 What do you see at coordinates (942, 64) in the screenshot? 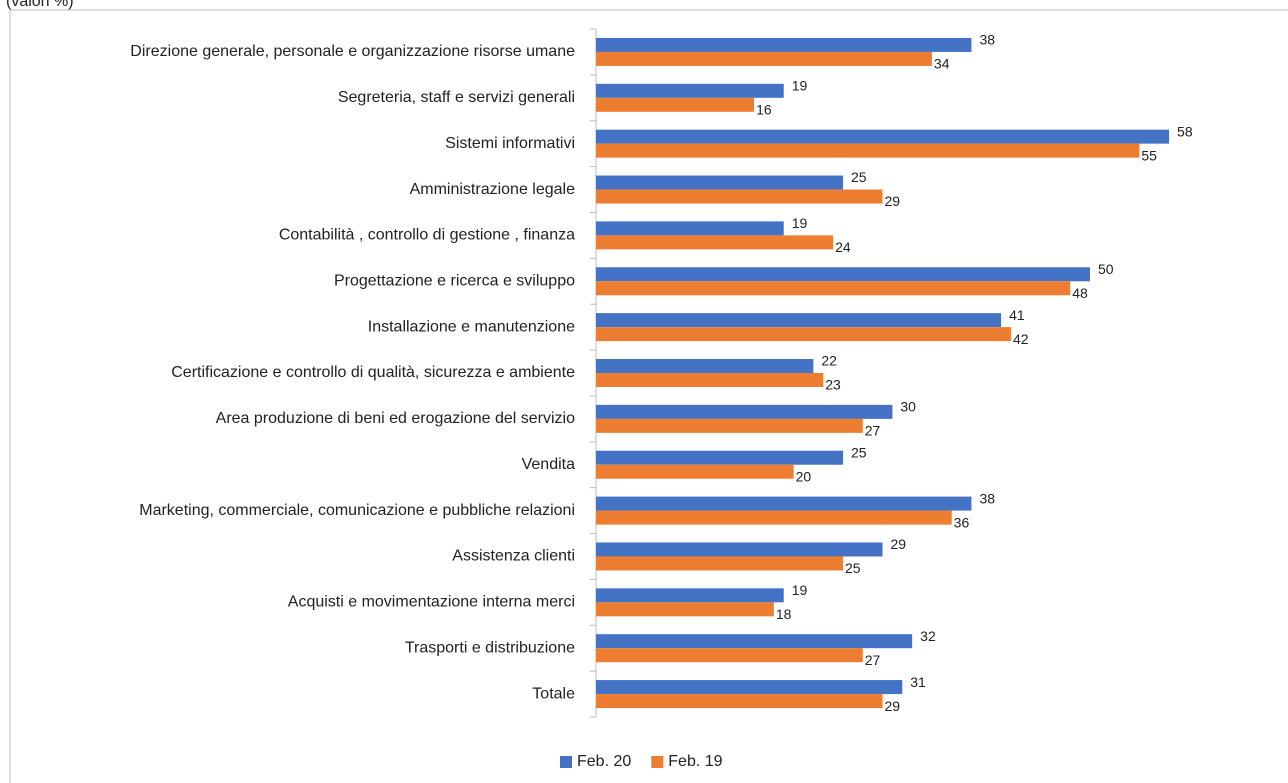
I see `value-label: 34` at bounding box center [942, 64].